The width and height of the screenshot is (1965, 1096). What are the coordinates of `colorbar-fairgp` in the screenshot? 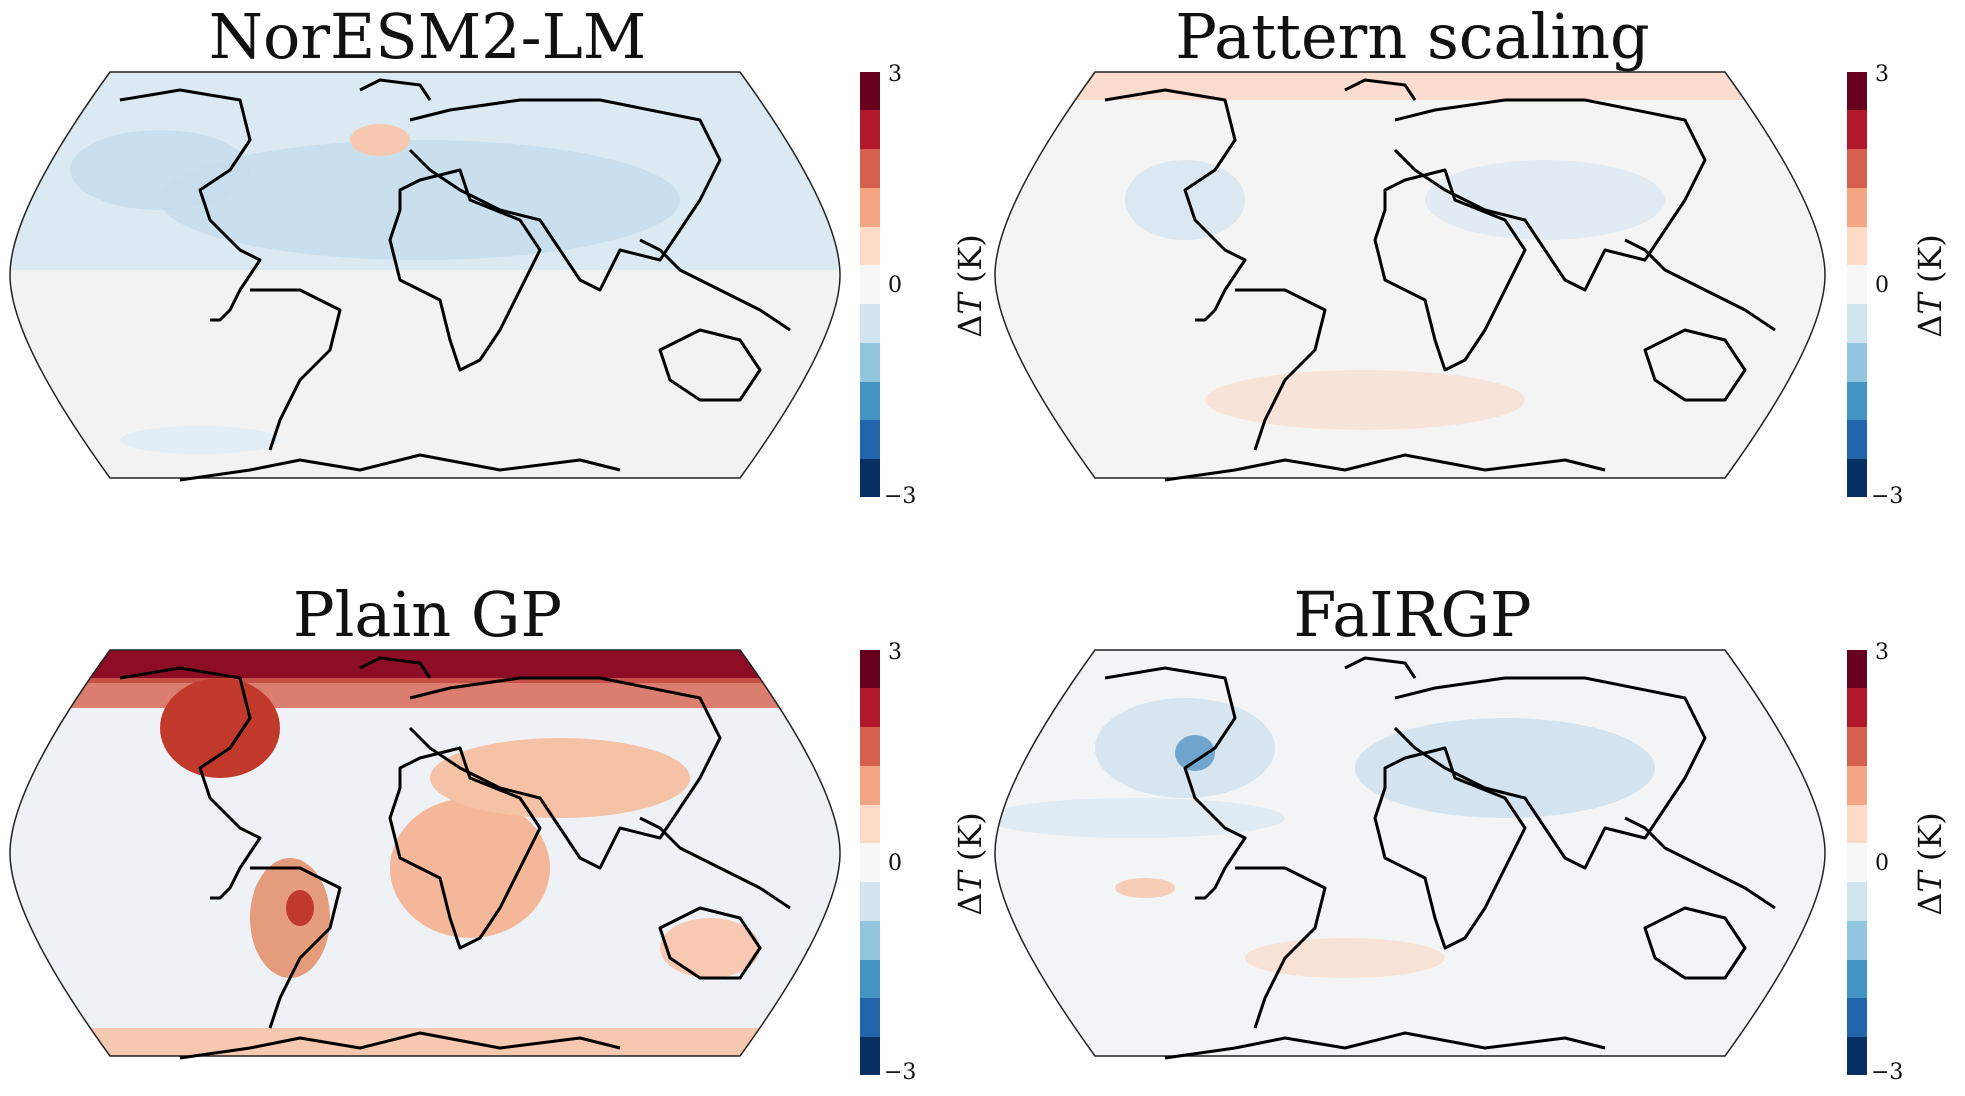 It's located at (1857, 862).